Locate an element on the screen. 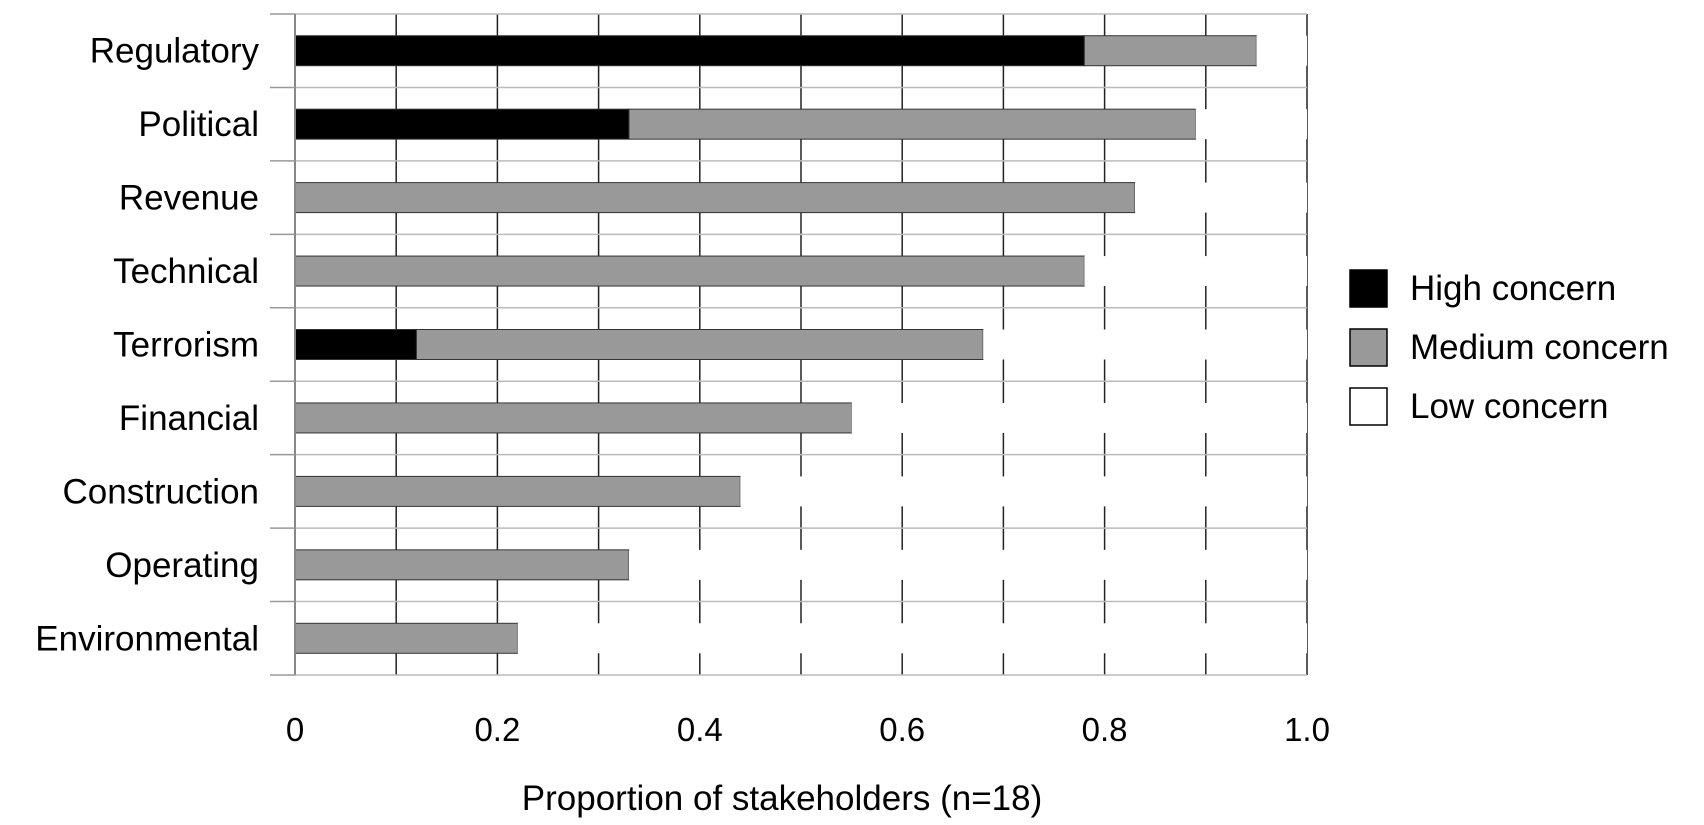  category-label: Construction is located at coordinates (161, 491).